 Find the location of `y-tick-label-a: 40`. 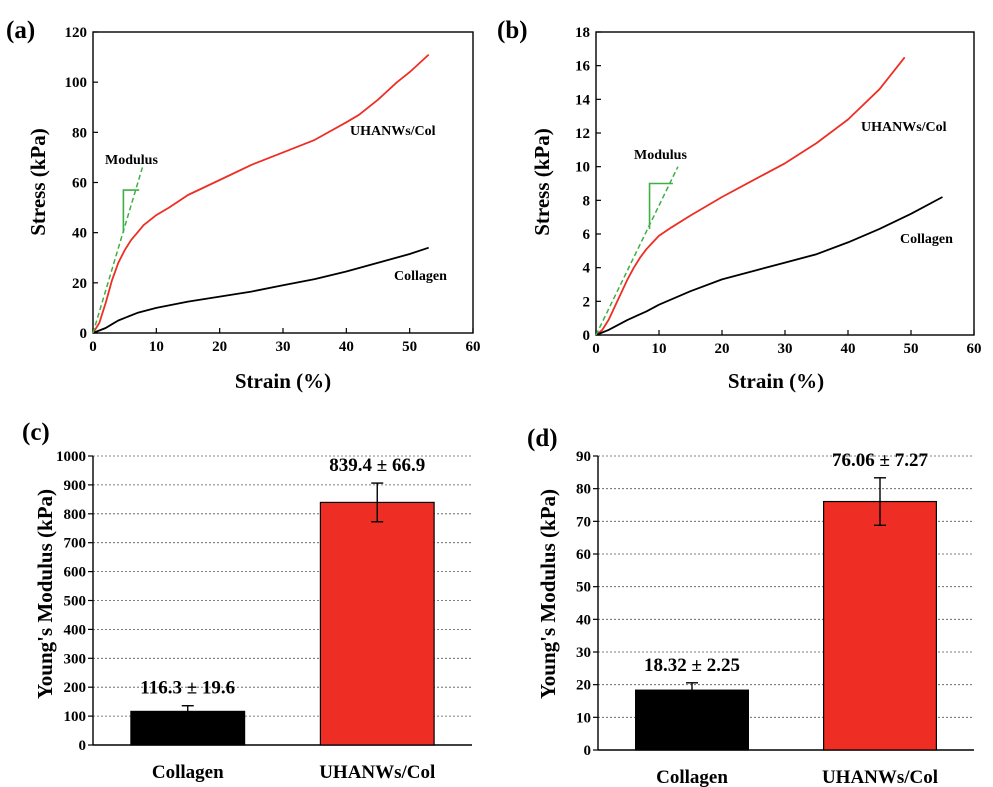

y-tick-label-a: 40 is located at coordinates (79, 234).